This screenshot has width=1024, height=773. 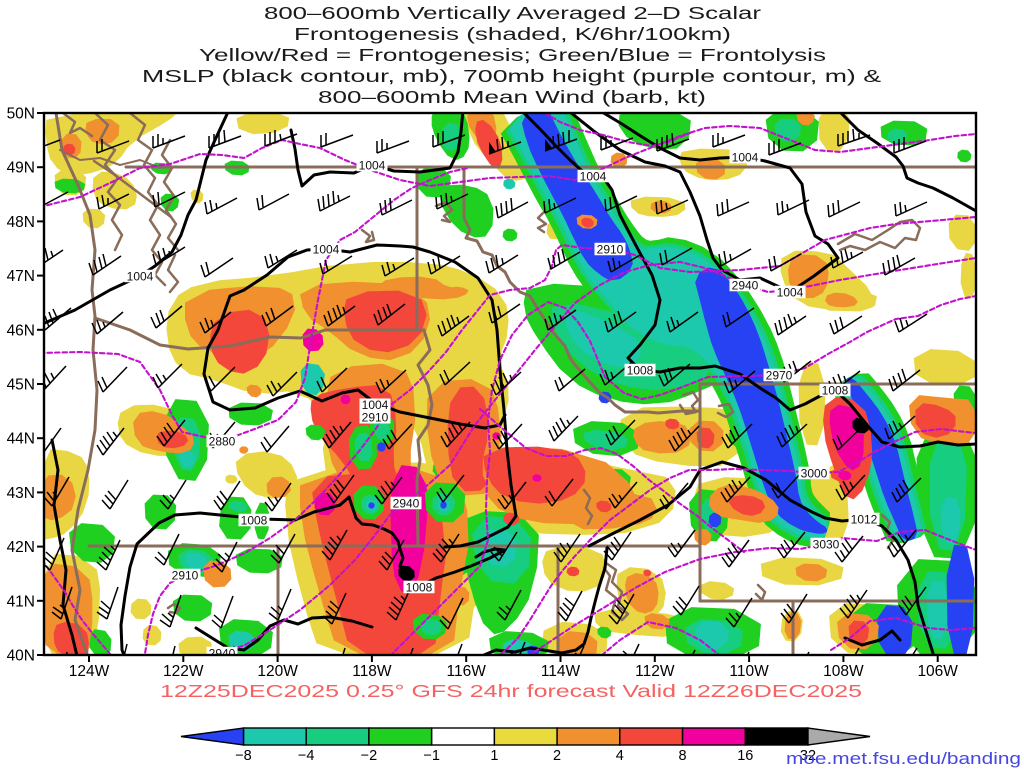 What do you see at coordinates (903, 758) in the screenshot?
I see `svg-text: moe.met.fsu.edu/banding` at bounding box center [903, 758].